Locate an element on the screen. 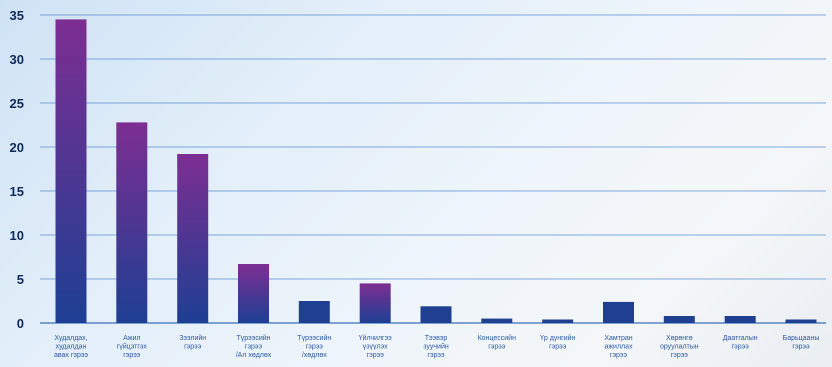  x-category-label: Барьцааны гэрээ is located at coordinates (801, 343).